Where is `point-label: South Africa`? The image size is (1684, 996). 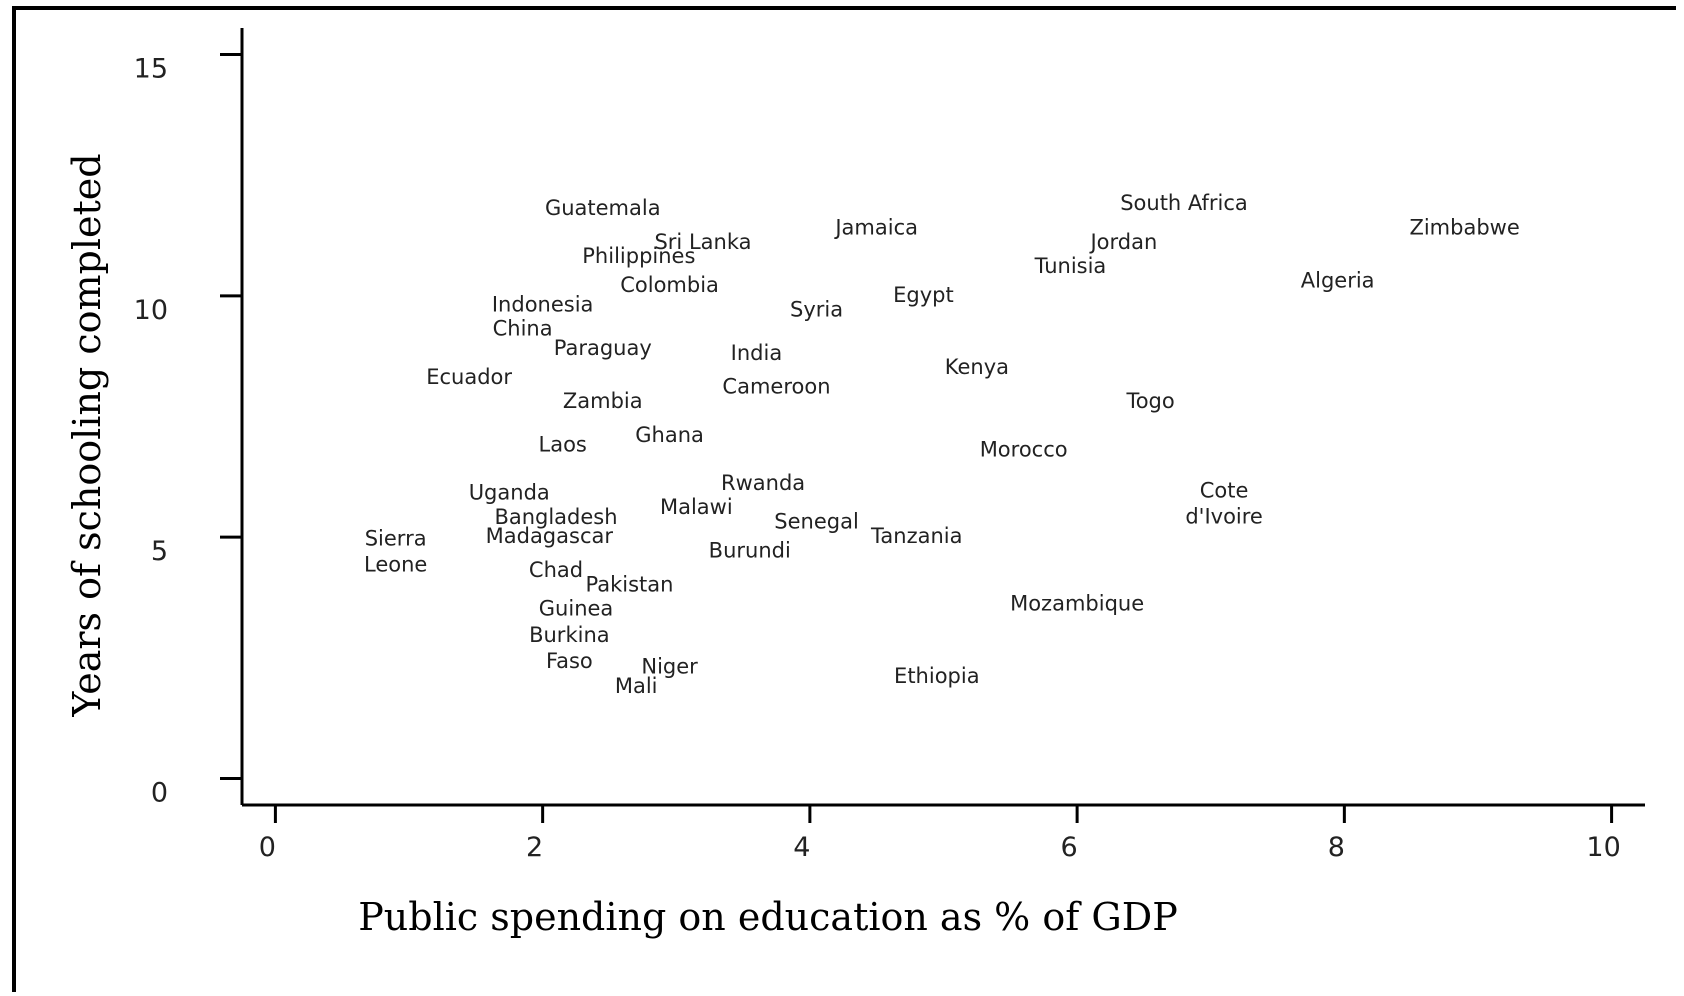 point-label: South Africa is located at coordinates (1184, 203).